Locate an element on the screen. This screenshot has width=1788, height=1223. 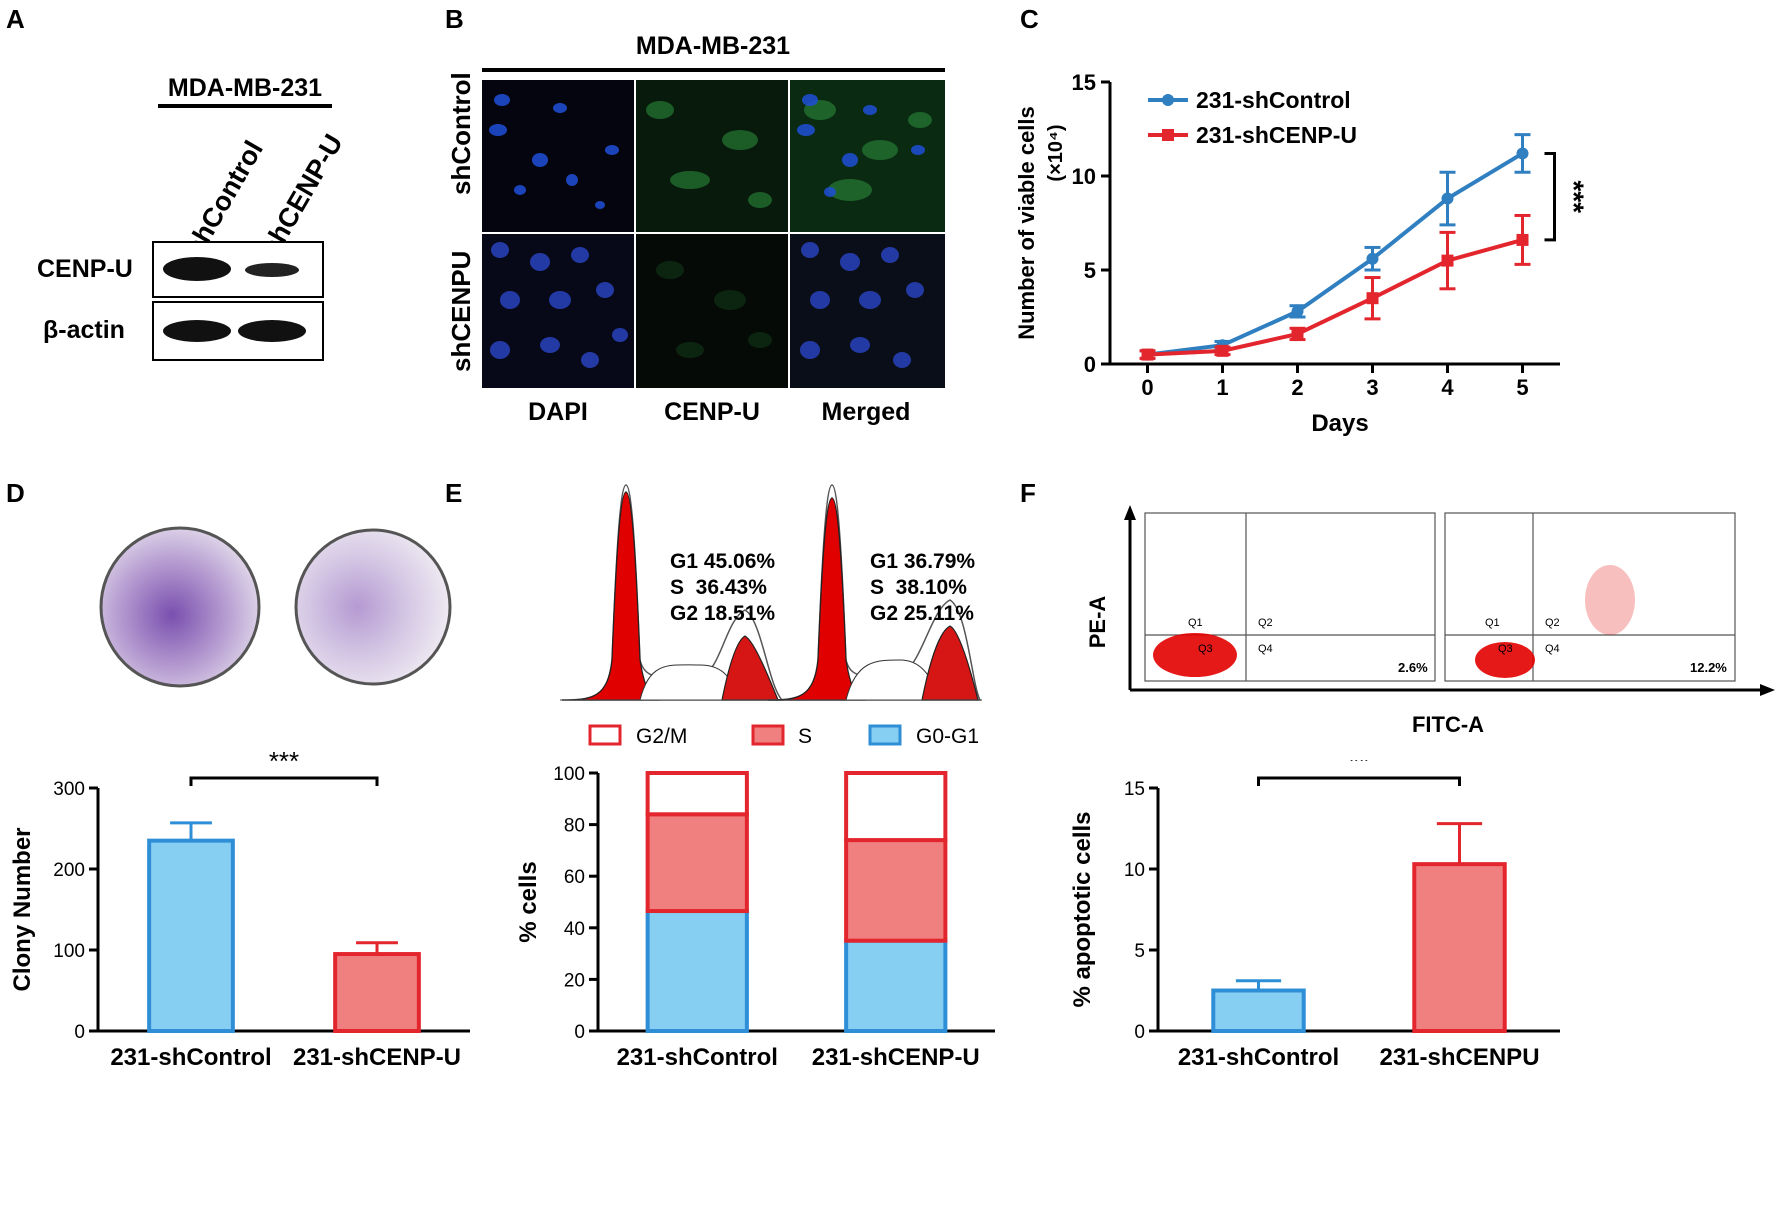
if-col-label-merged: Merged is located at coordinates (866, 412).